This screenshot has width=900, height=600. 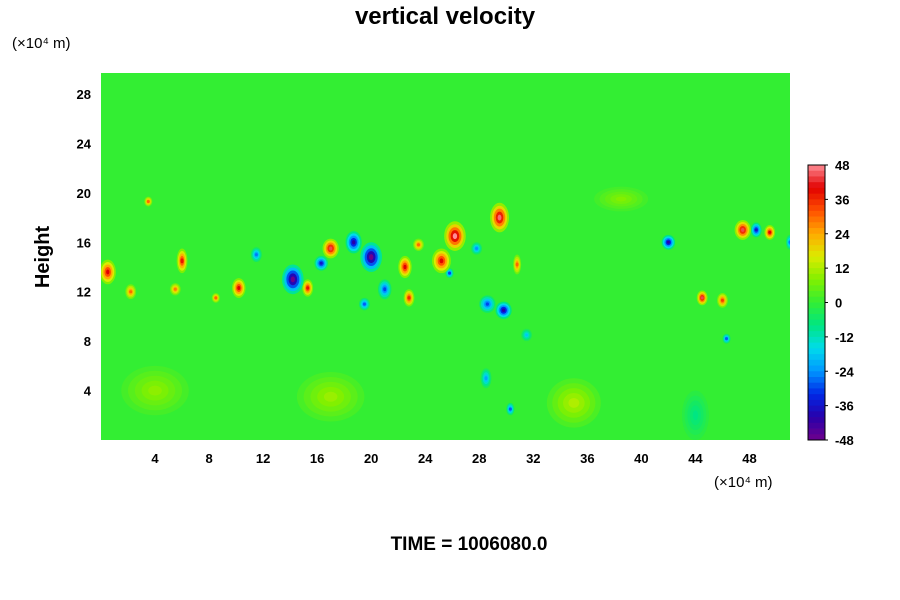 What do you see at coordinates (845, 371) in the screenshot?
I see `colorbar-tick-label: -24` at bounding box center [845, 371].